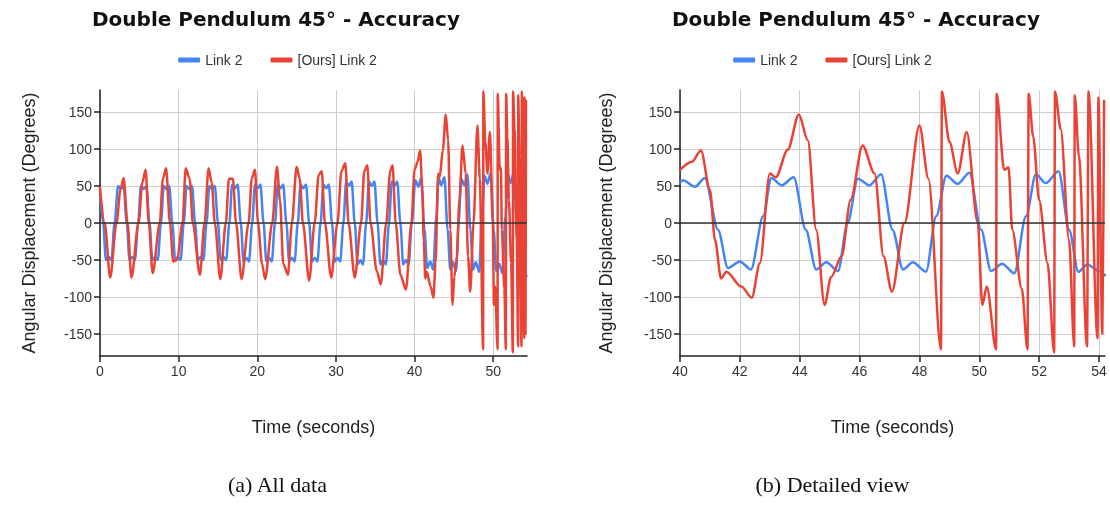 The image size is (1110, 511). What do you see at coordinates (178, 371) in the screenshot?
I see `x-tick-label: 10` at bounding box center [178, 371].